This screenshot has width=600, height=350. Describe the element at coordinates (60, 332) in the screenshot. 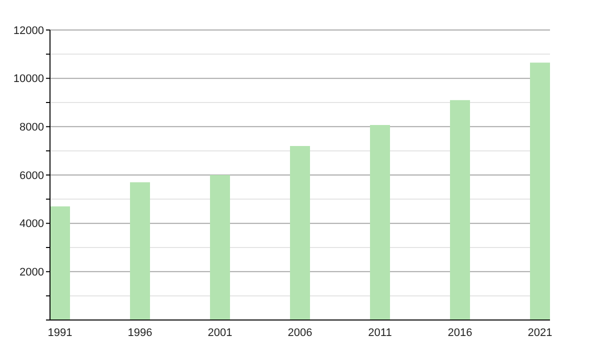

I see `x-tick-label: 1991` at that location.